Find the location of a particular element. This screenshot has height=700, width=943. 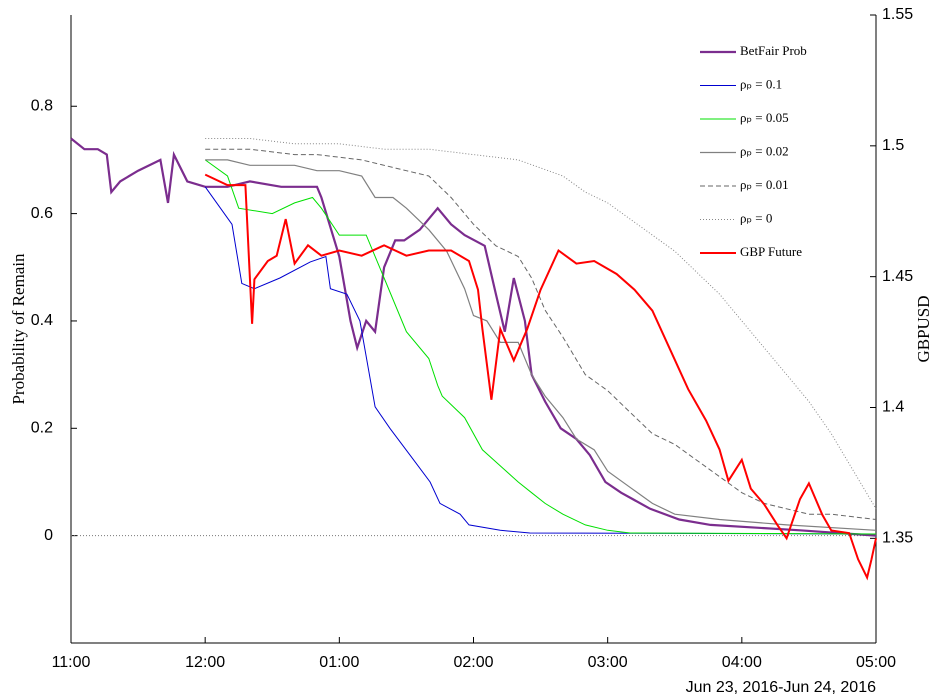

x-axis-label: Jun 23, 2016-Jun 24, 2016 is located at coordinates (781, 687).